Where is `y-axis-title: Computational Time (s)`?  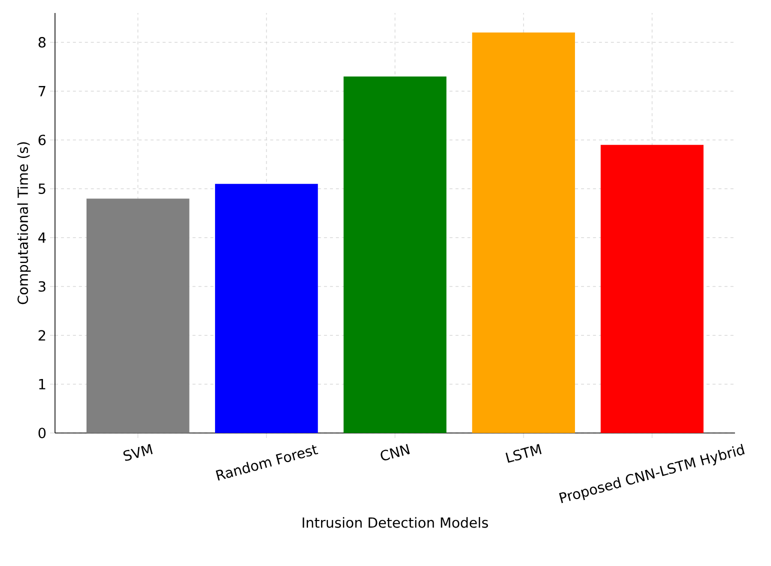 y-axis-title: Computational Time (s) is located at coordinates (24, 223).